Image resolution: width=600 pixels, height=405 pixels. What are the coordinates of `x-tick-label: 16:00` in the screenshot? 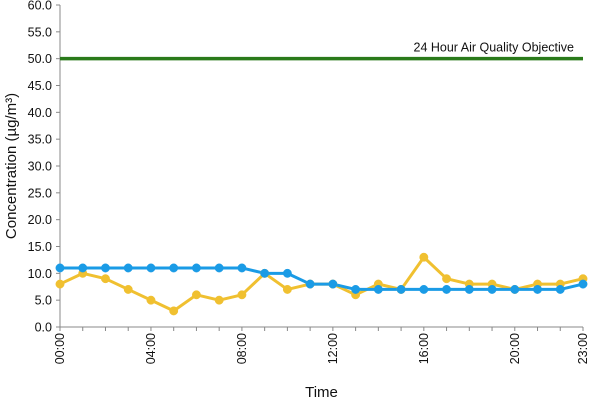 It's located at (424, 348).